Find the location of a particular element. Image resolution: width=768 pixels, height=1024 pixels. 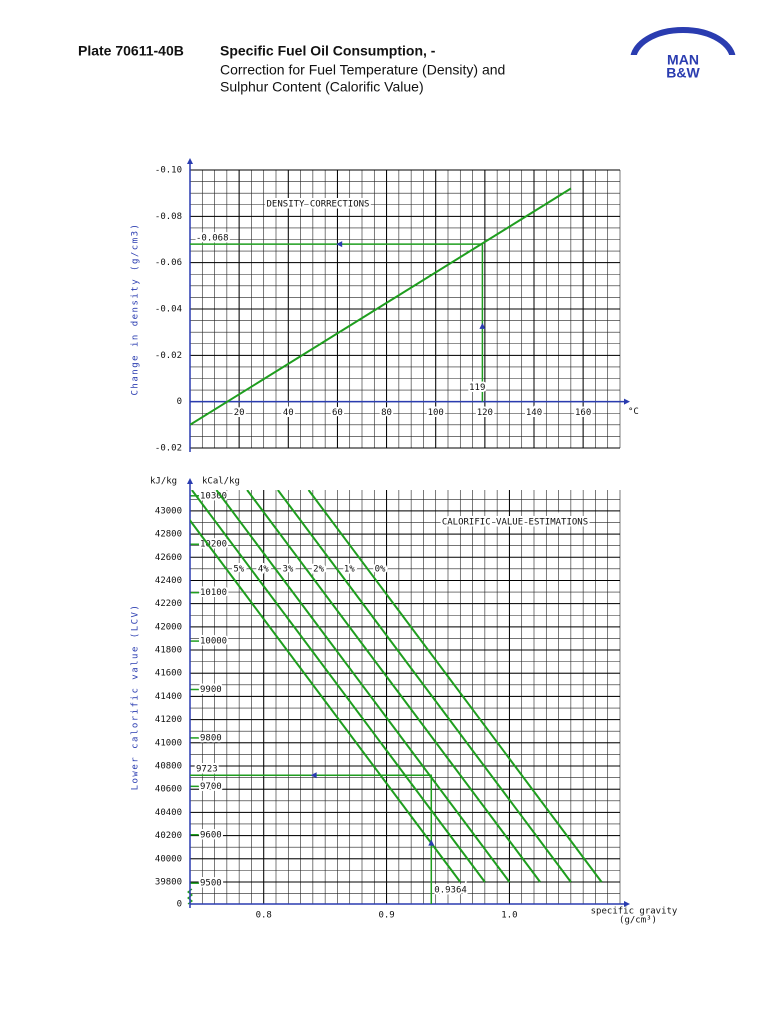

reading-x-label: 119 is located at coordinates (477, 388).